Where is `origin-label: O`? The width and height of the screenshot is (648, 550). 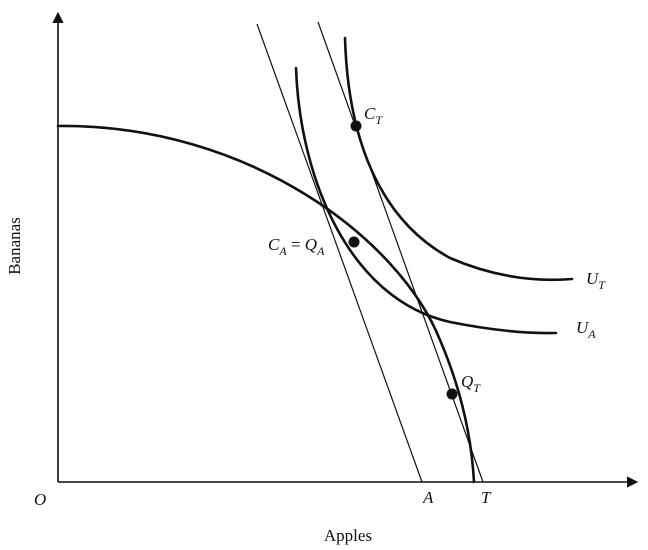 origin-label: O is located at coordinates (40, 499).